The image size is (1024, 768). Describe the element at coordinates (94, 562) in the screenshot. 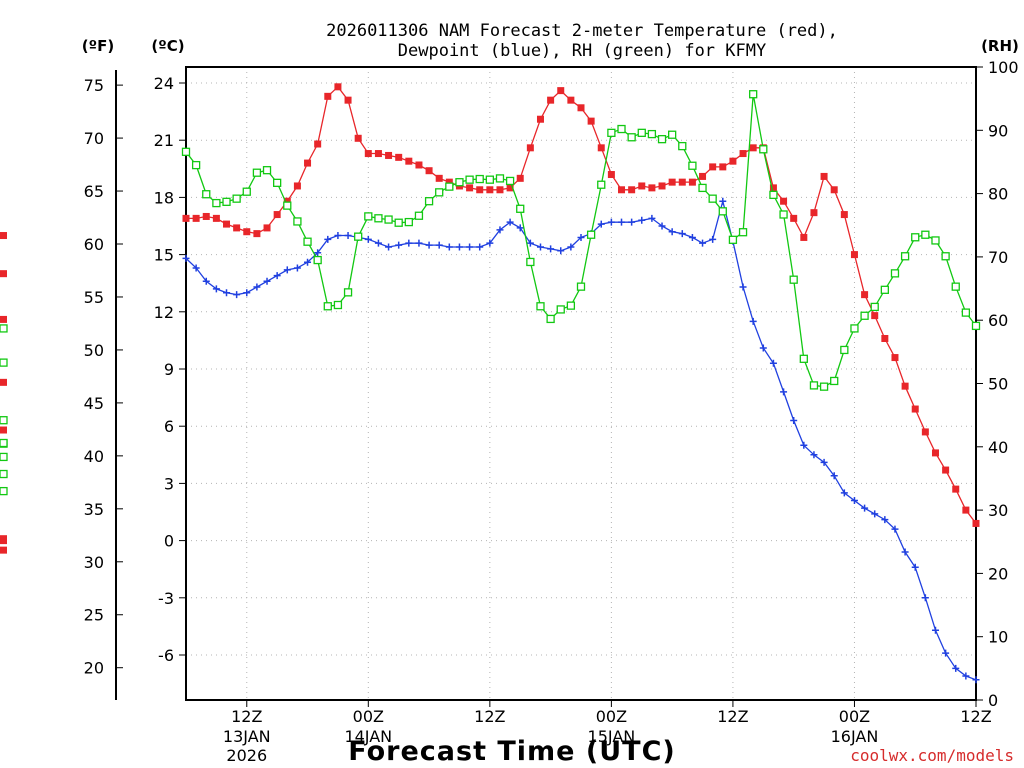

I see `fahrenheit-tick-label: 30` at that location.